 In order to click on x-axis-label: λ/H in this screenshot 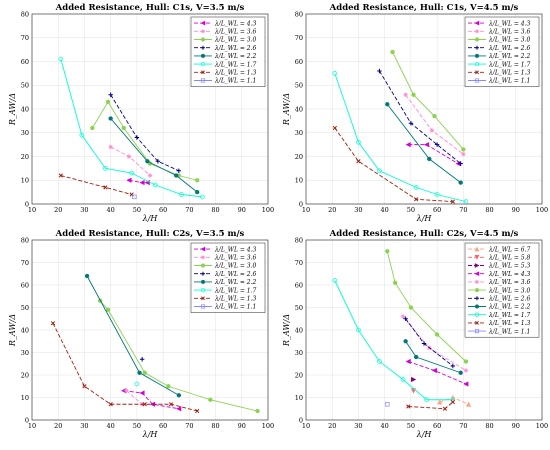, I will do `click(150, 434)`.